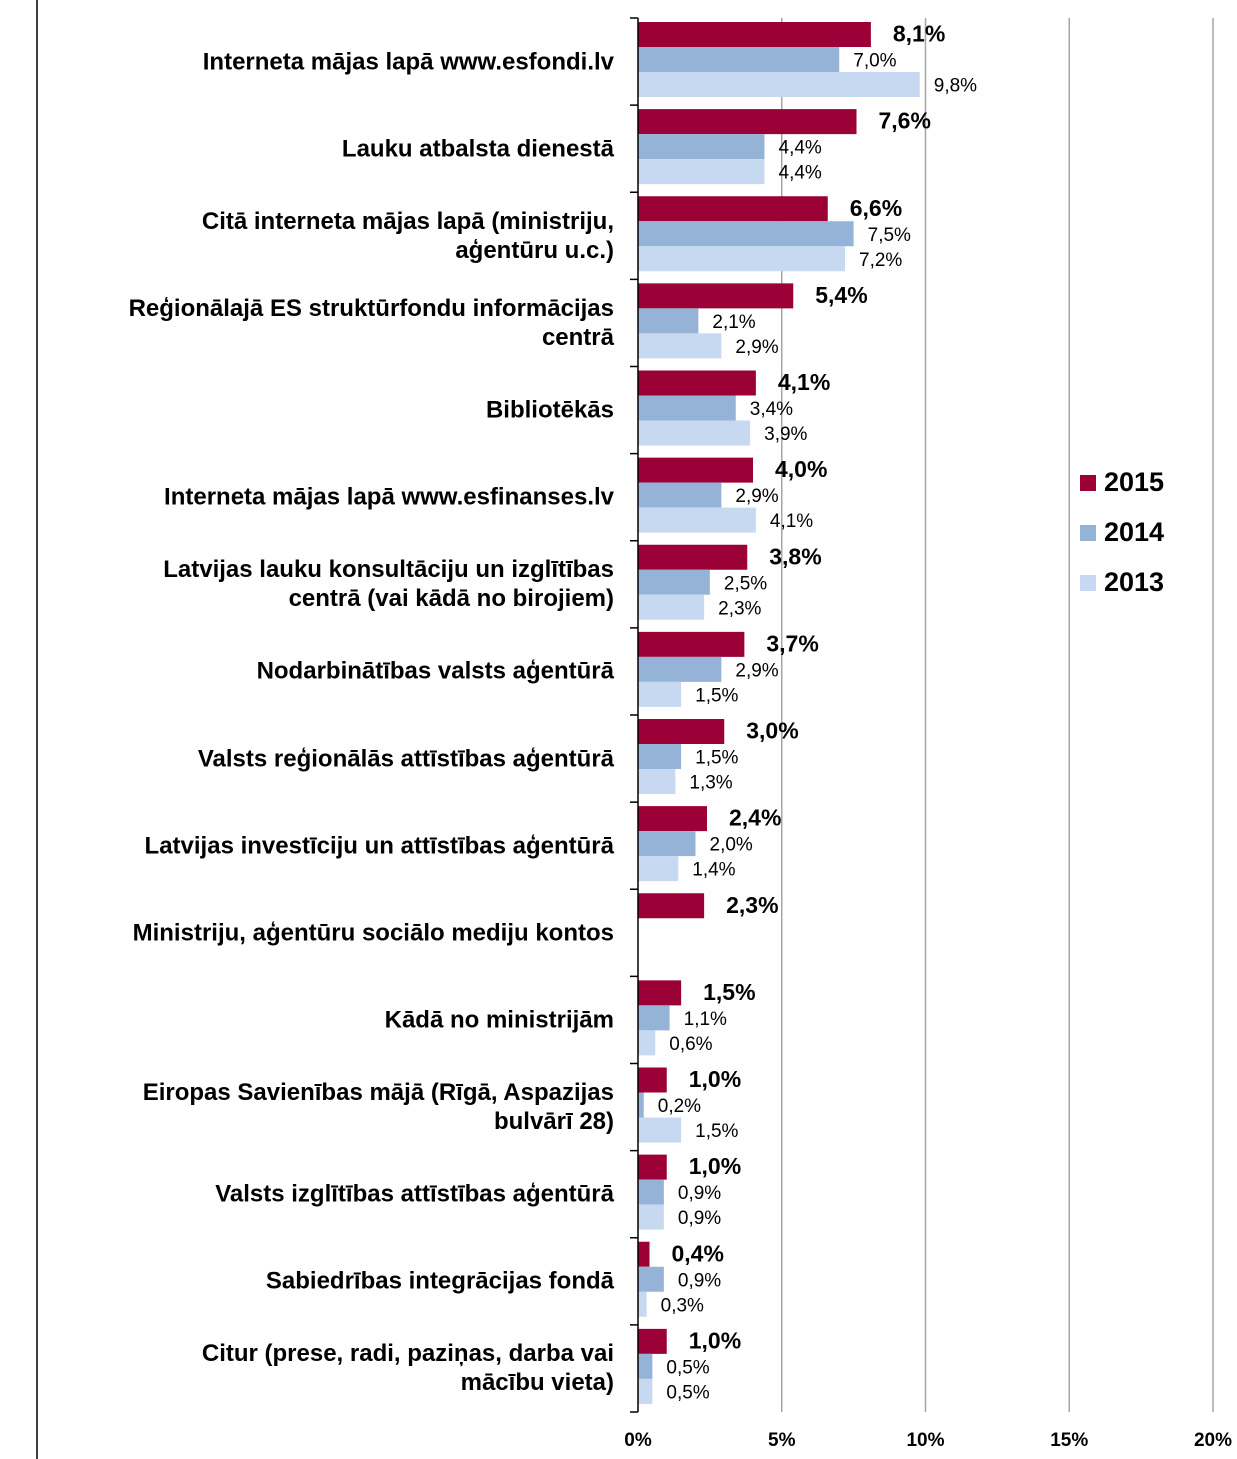 The height and width of the screenshot is (1459, 1237). What do you see at coordinates (755, 818) in the screenshot?
I see `data-label: 2,4%` at bounding box center [755, 818].